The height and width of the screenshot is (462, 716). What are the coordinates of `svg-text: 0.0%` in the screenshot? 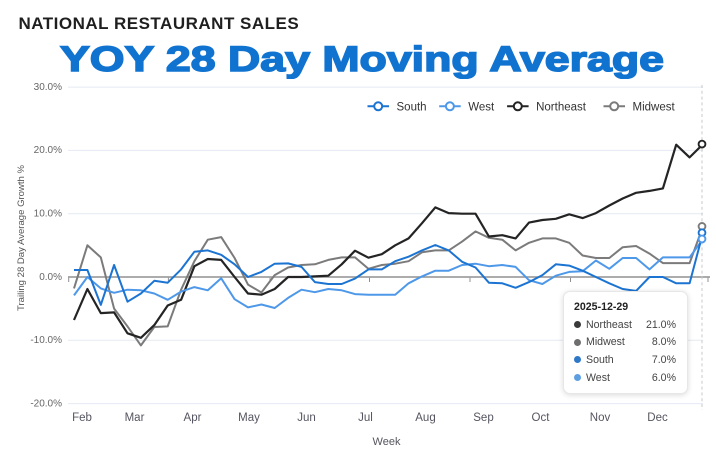 It's located at (50, 277).